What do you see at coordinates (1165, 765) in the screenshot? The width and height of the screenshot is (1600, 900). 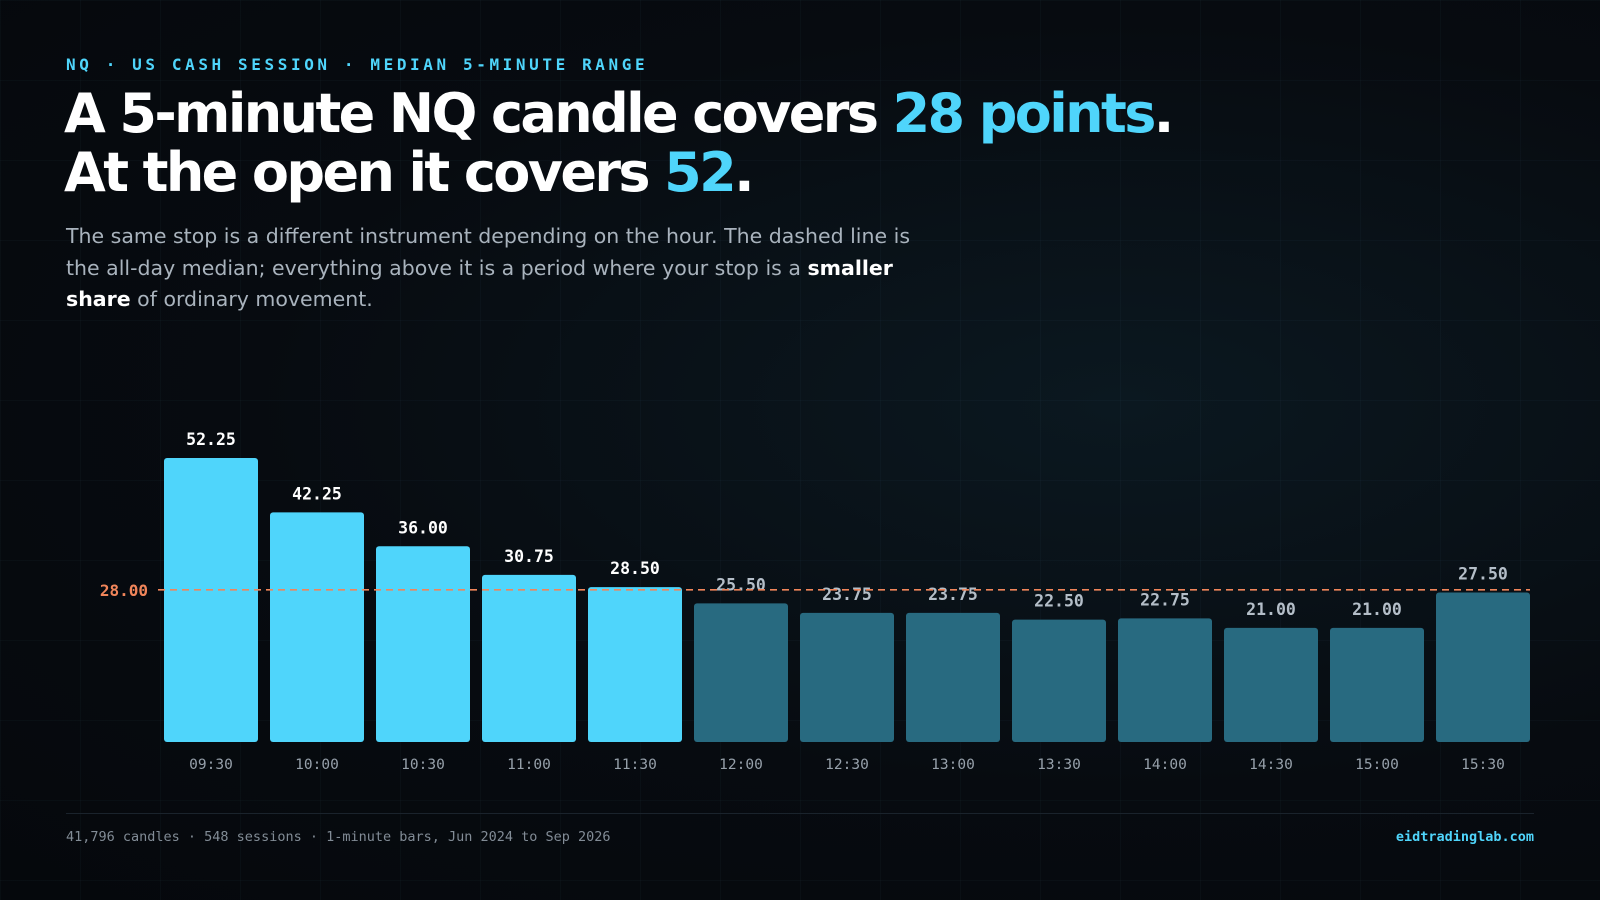 I see `tick-label-14:00: 14:00` at bounding box center [1165, 765].